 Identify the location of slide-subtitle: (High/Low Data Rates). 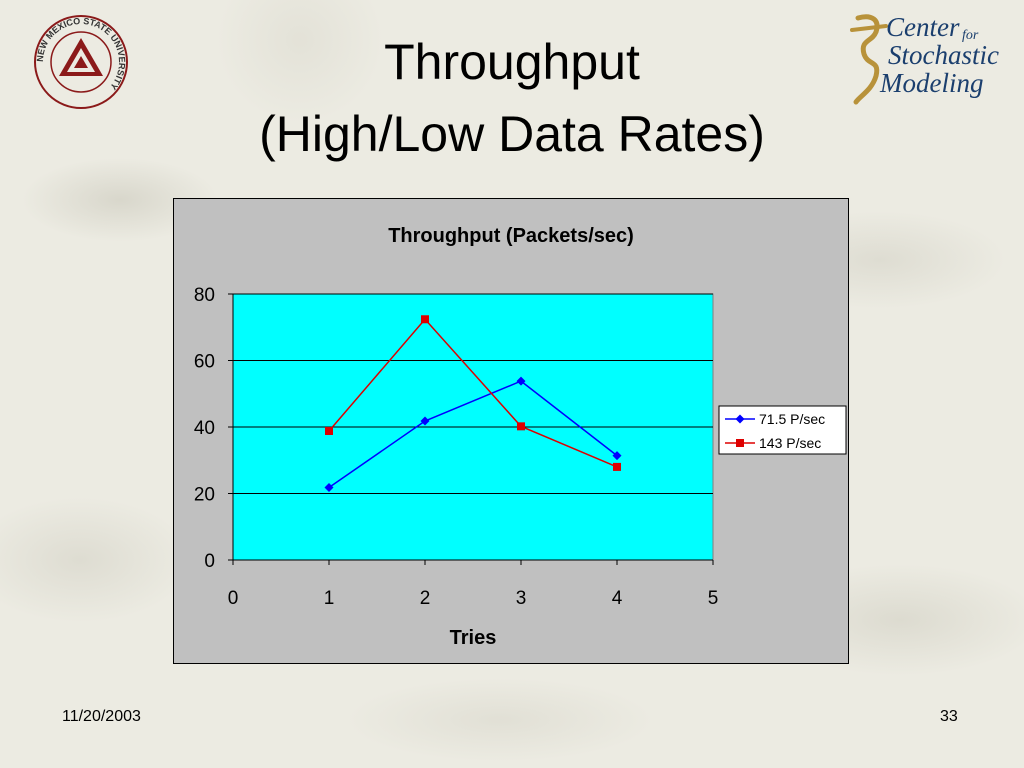
(512, 134).